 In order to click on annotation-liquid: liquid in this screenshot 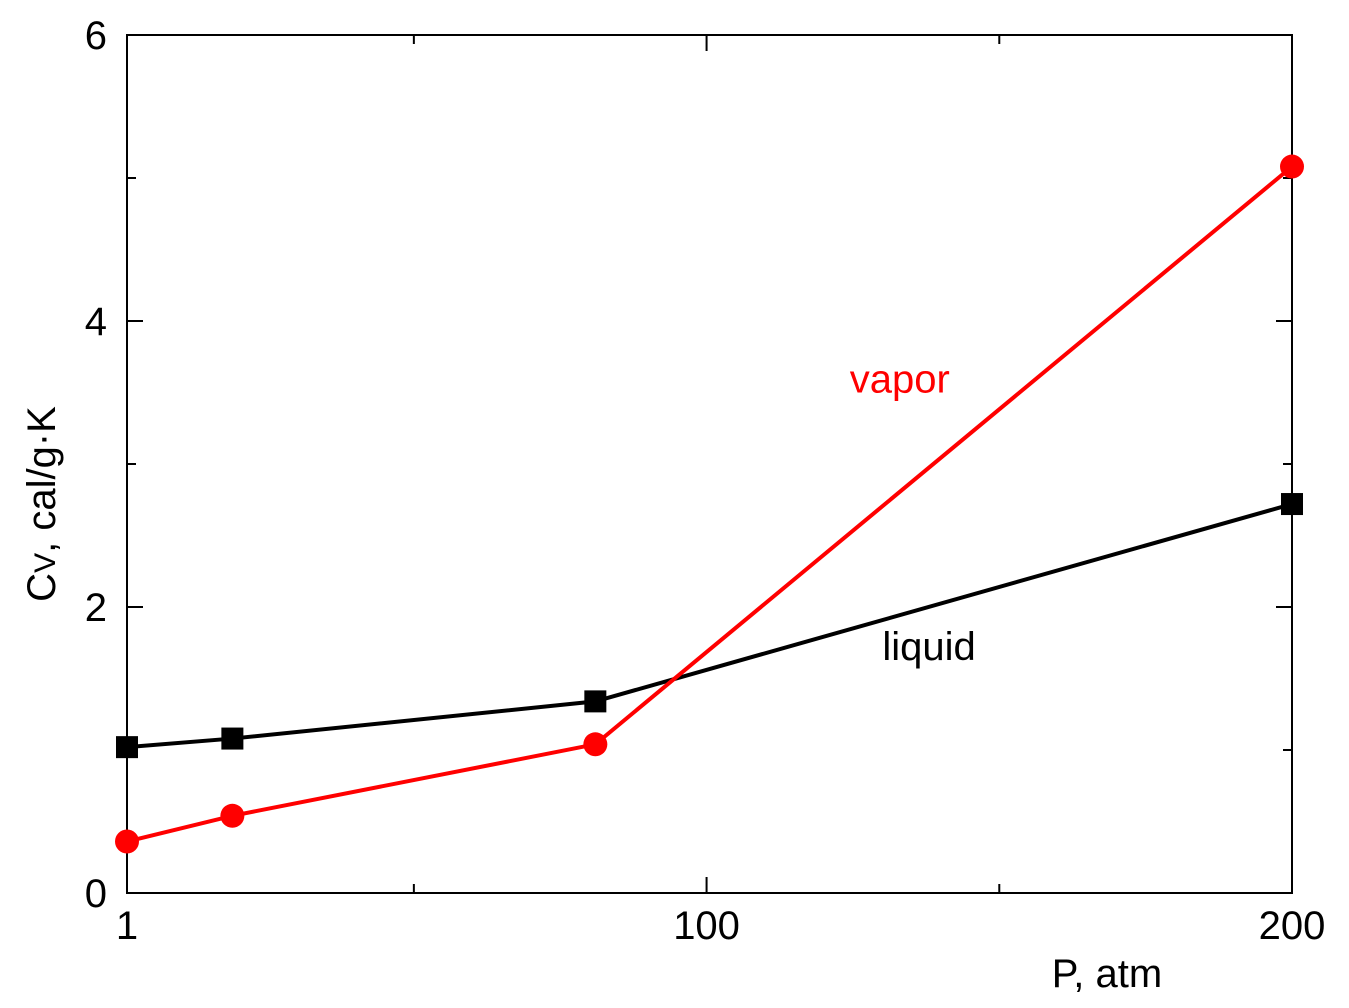, I will do `click(928, 647)`.